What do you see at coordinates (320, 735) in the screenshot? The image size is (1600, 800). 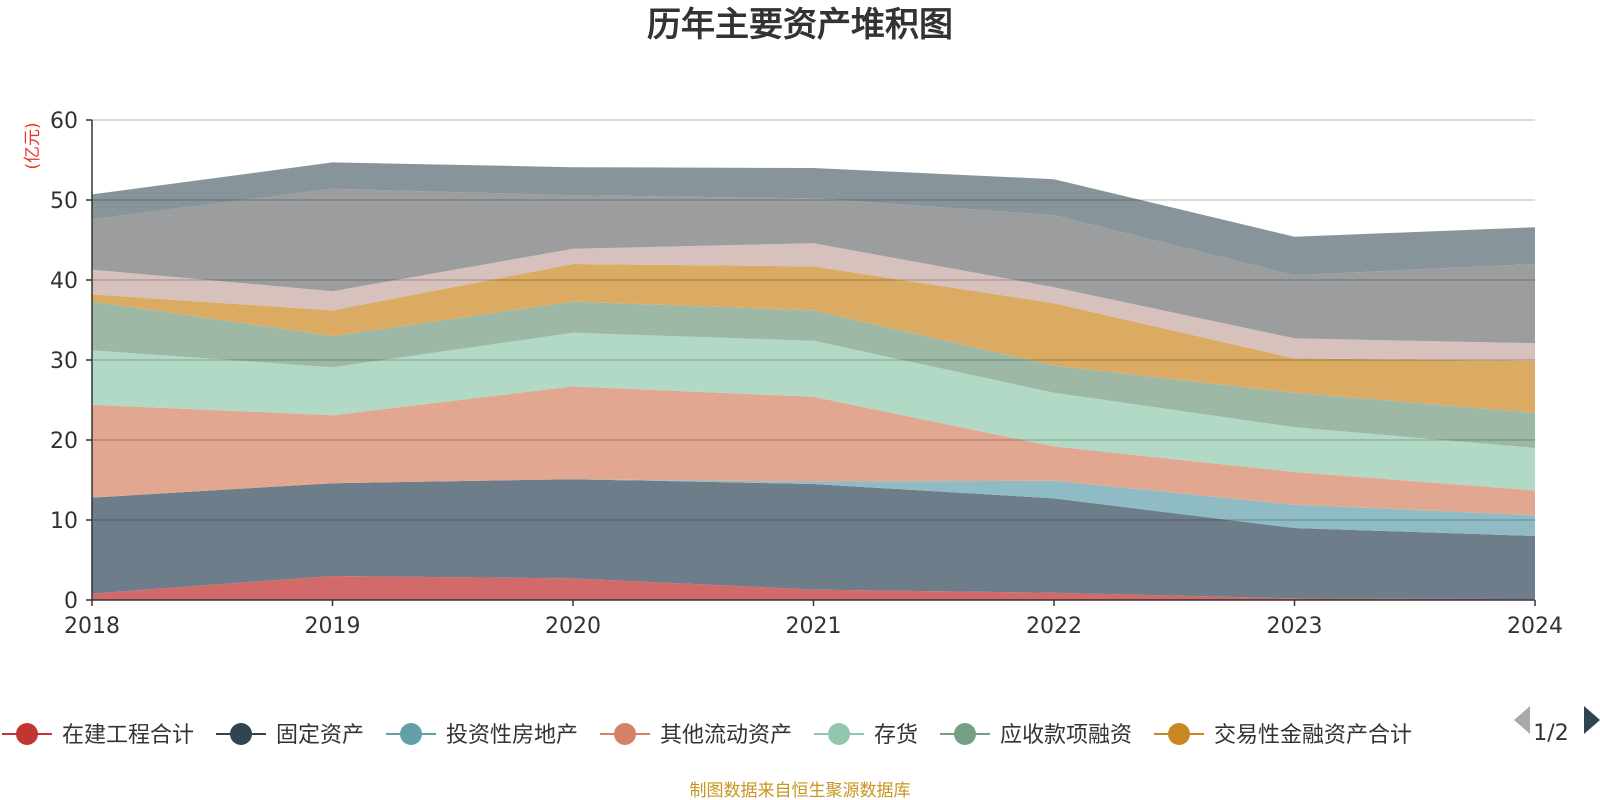 I see `legend-label: 固定资产` at bounding box center [320, 735].